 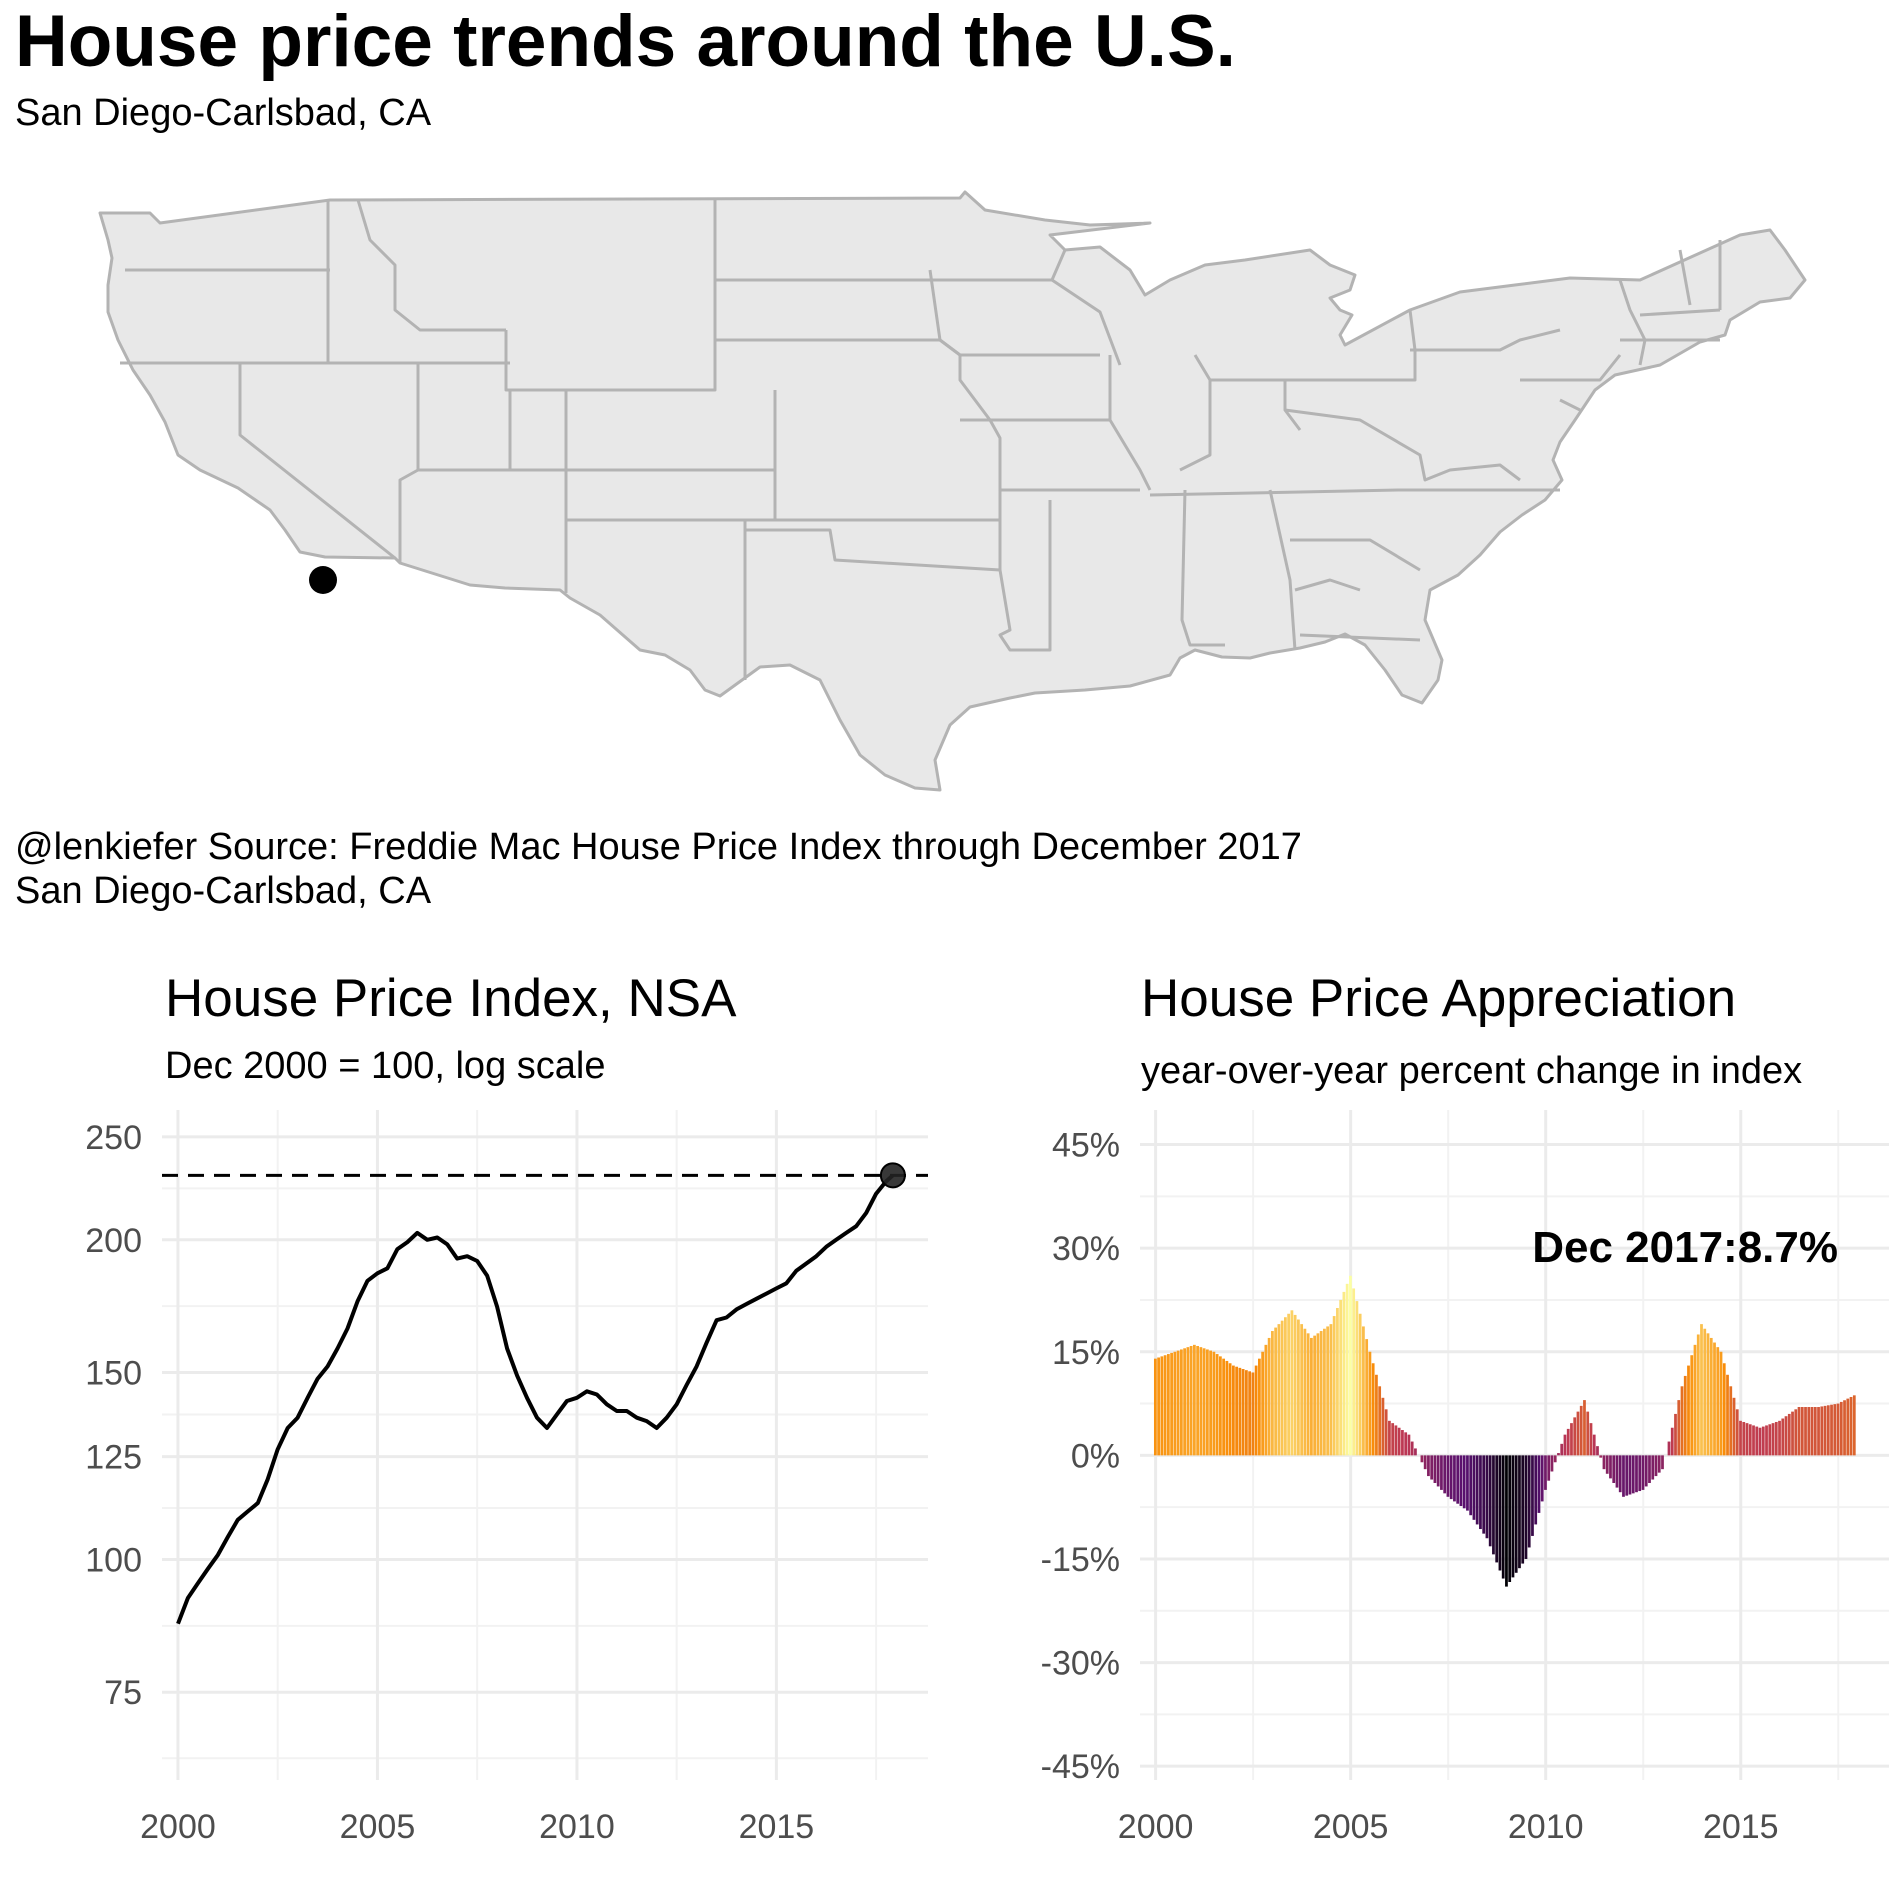 What do you see at coordinates (625, 41) in the screenshot?
I see `page-title: House price trends around the U.S.` at bounding box center [625, 41].